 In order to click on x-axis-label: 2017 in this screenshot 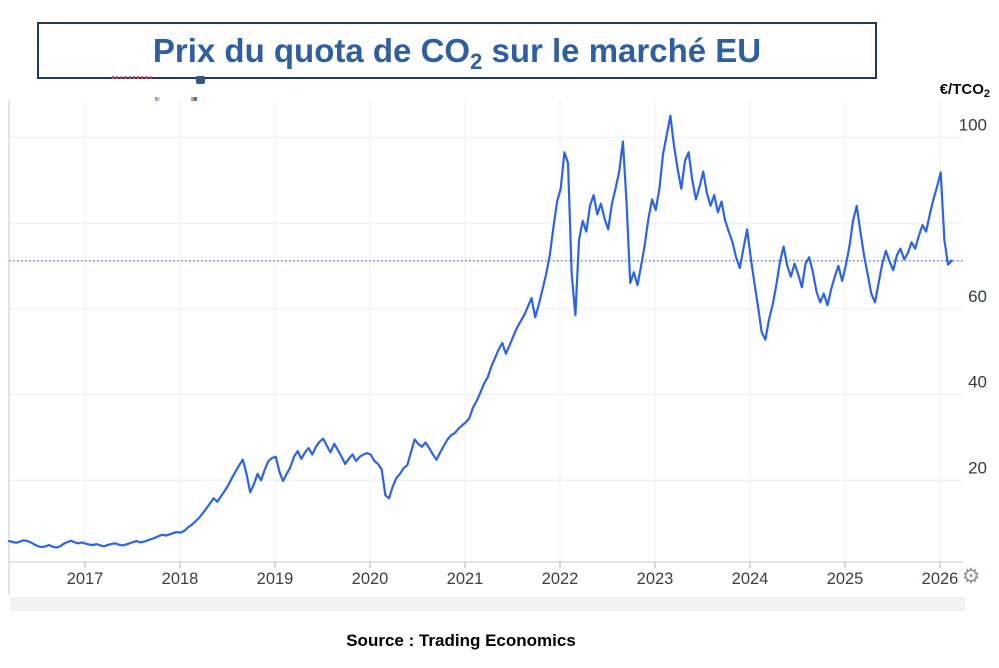, I will do `click(85, 579)`.